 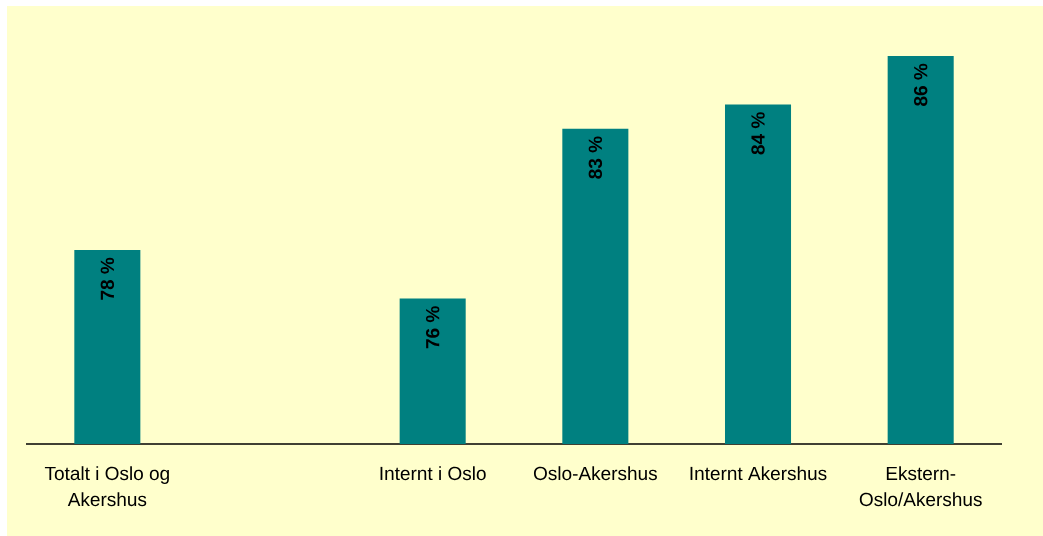 What do you see at coordinates (433, 473) in the screenshot?
I see `x-tick-label: Internt i Oslo` at bounding box center [433, 473].